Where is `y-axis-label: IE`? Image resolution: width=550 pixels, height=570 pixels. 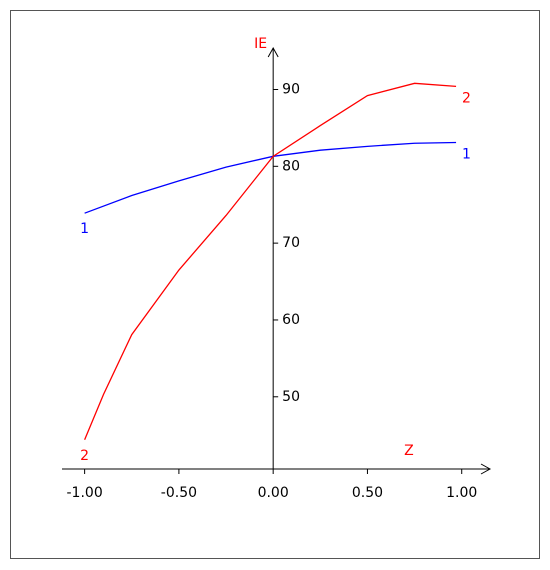
y-axis-label: IE is located at coordinates (260, 44).